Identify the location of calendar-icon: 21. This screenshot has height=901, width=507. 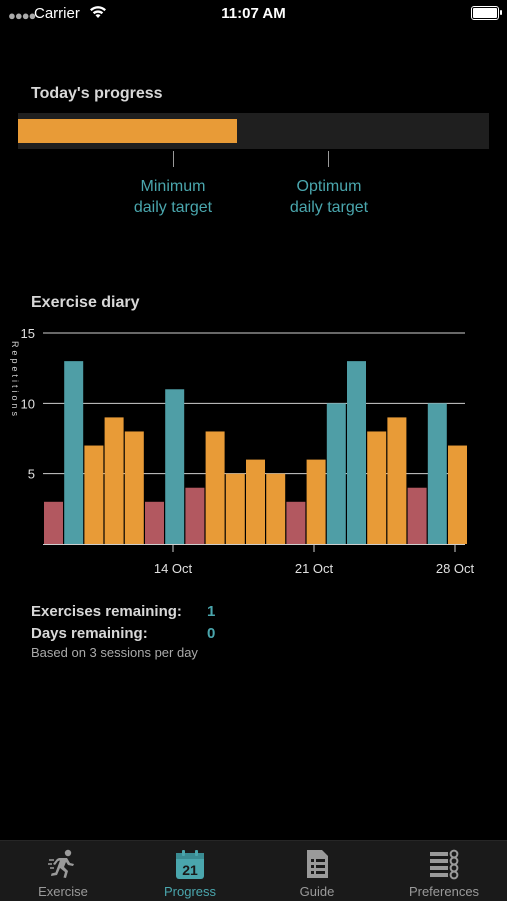
(190, 864).